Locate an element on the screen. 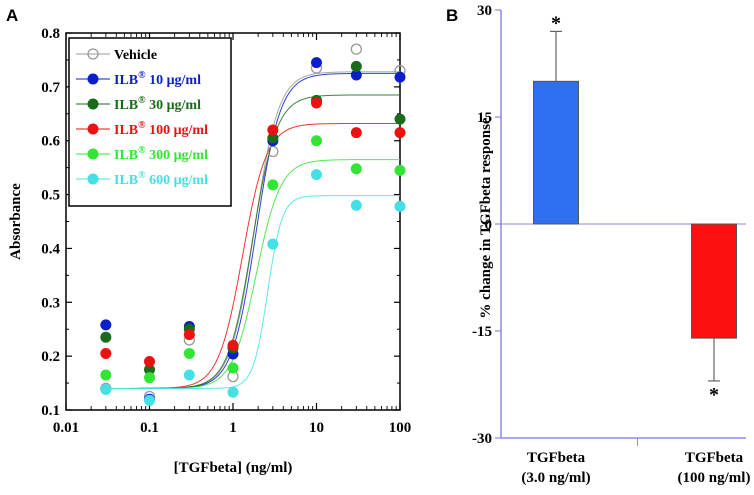 This screenshot has width=754, height=495. panel-b-letter: B is located at coordinates (452, 15).